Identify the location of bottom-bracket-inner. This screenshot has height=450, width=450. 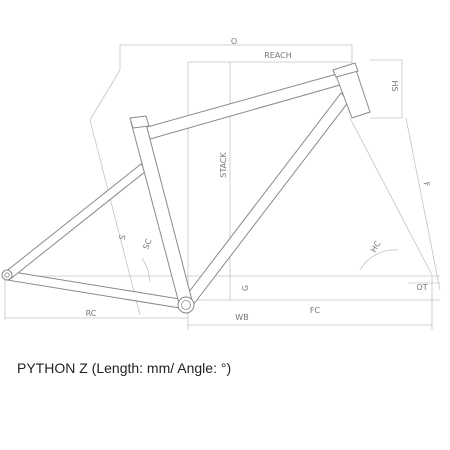
(186, 305).